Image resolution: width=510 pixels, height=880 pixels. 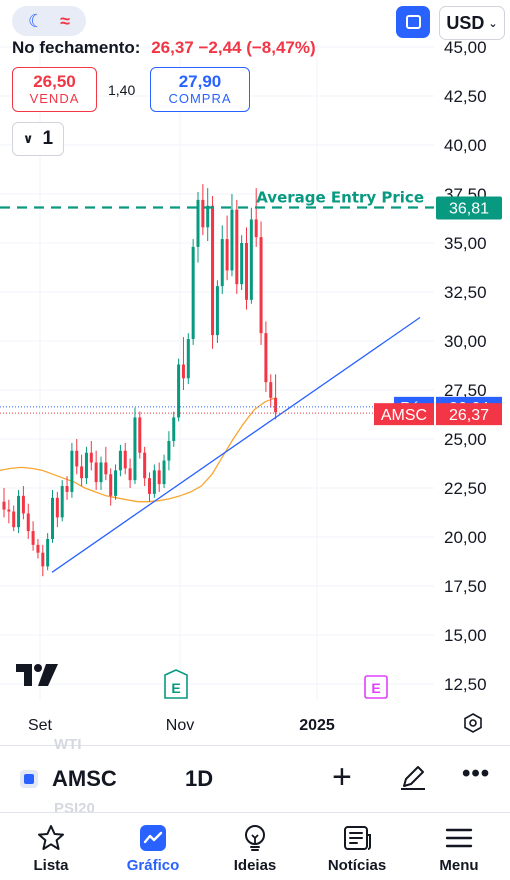 I want to click on nav-item-noticias: Notícias, so click(x=357, y=846).